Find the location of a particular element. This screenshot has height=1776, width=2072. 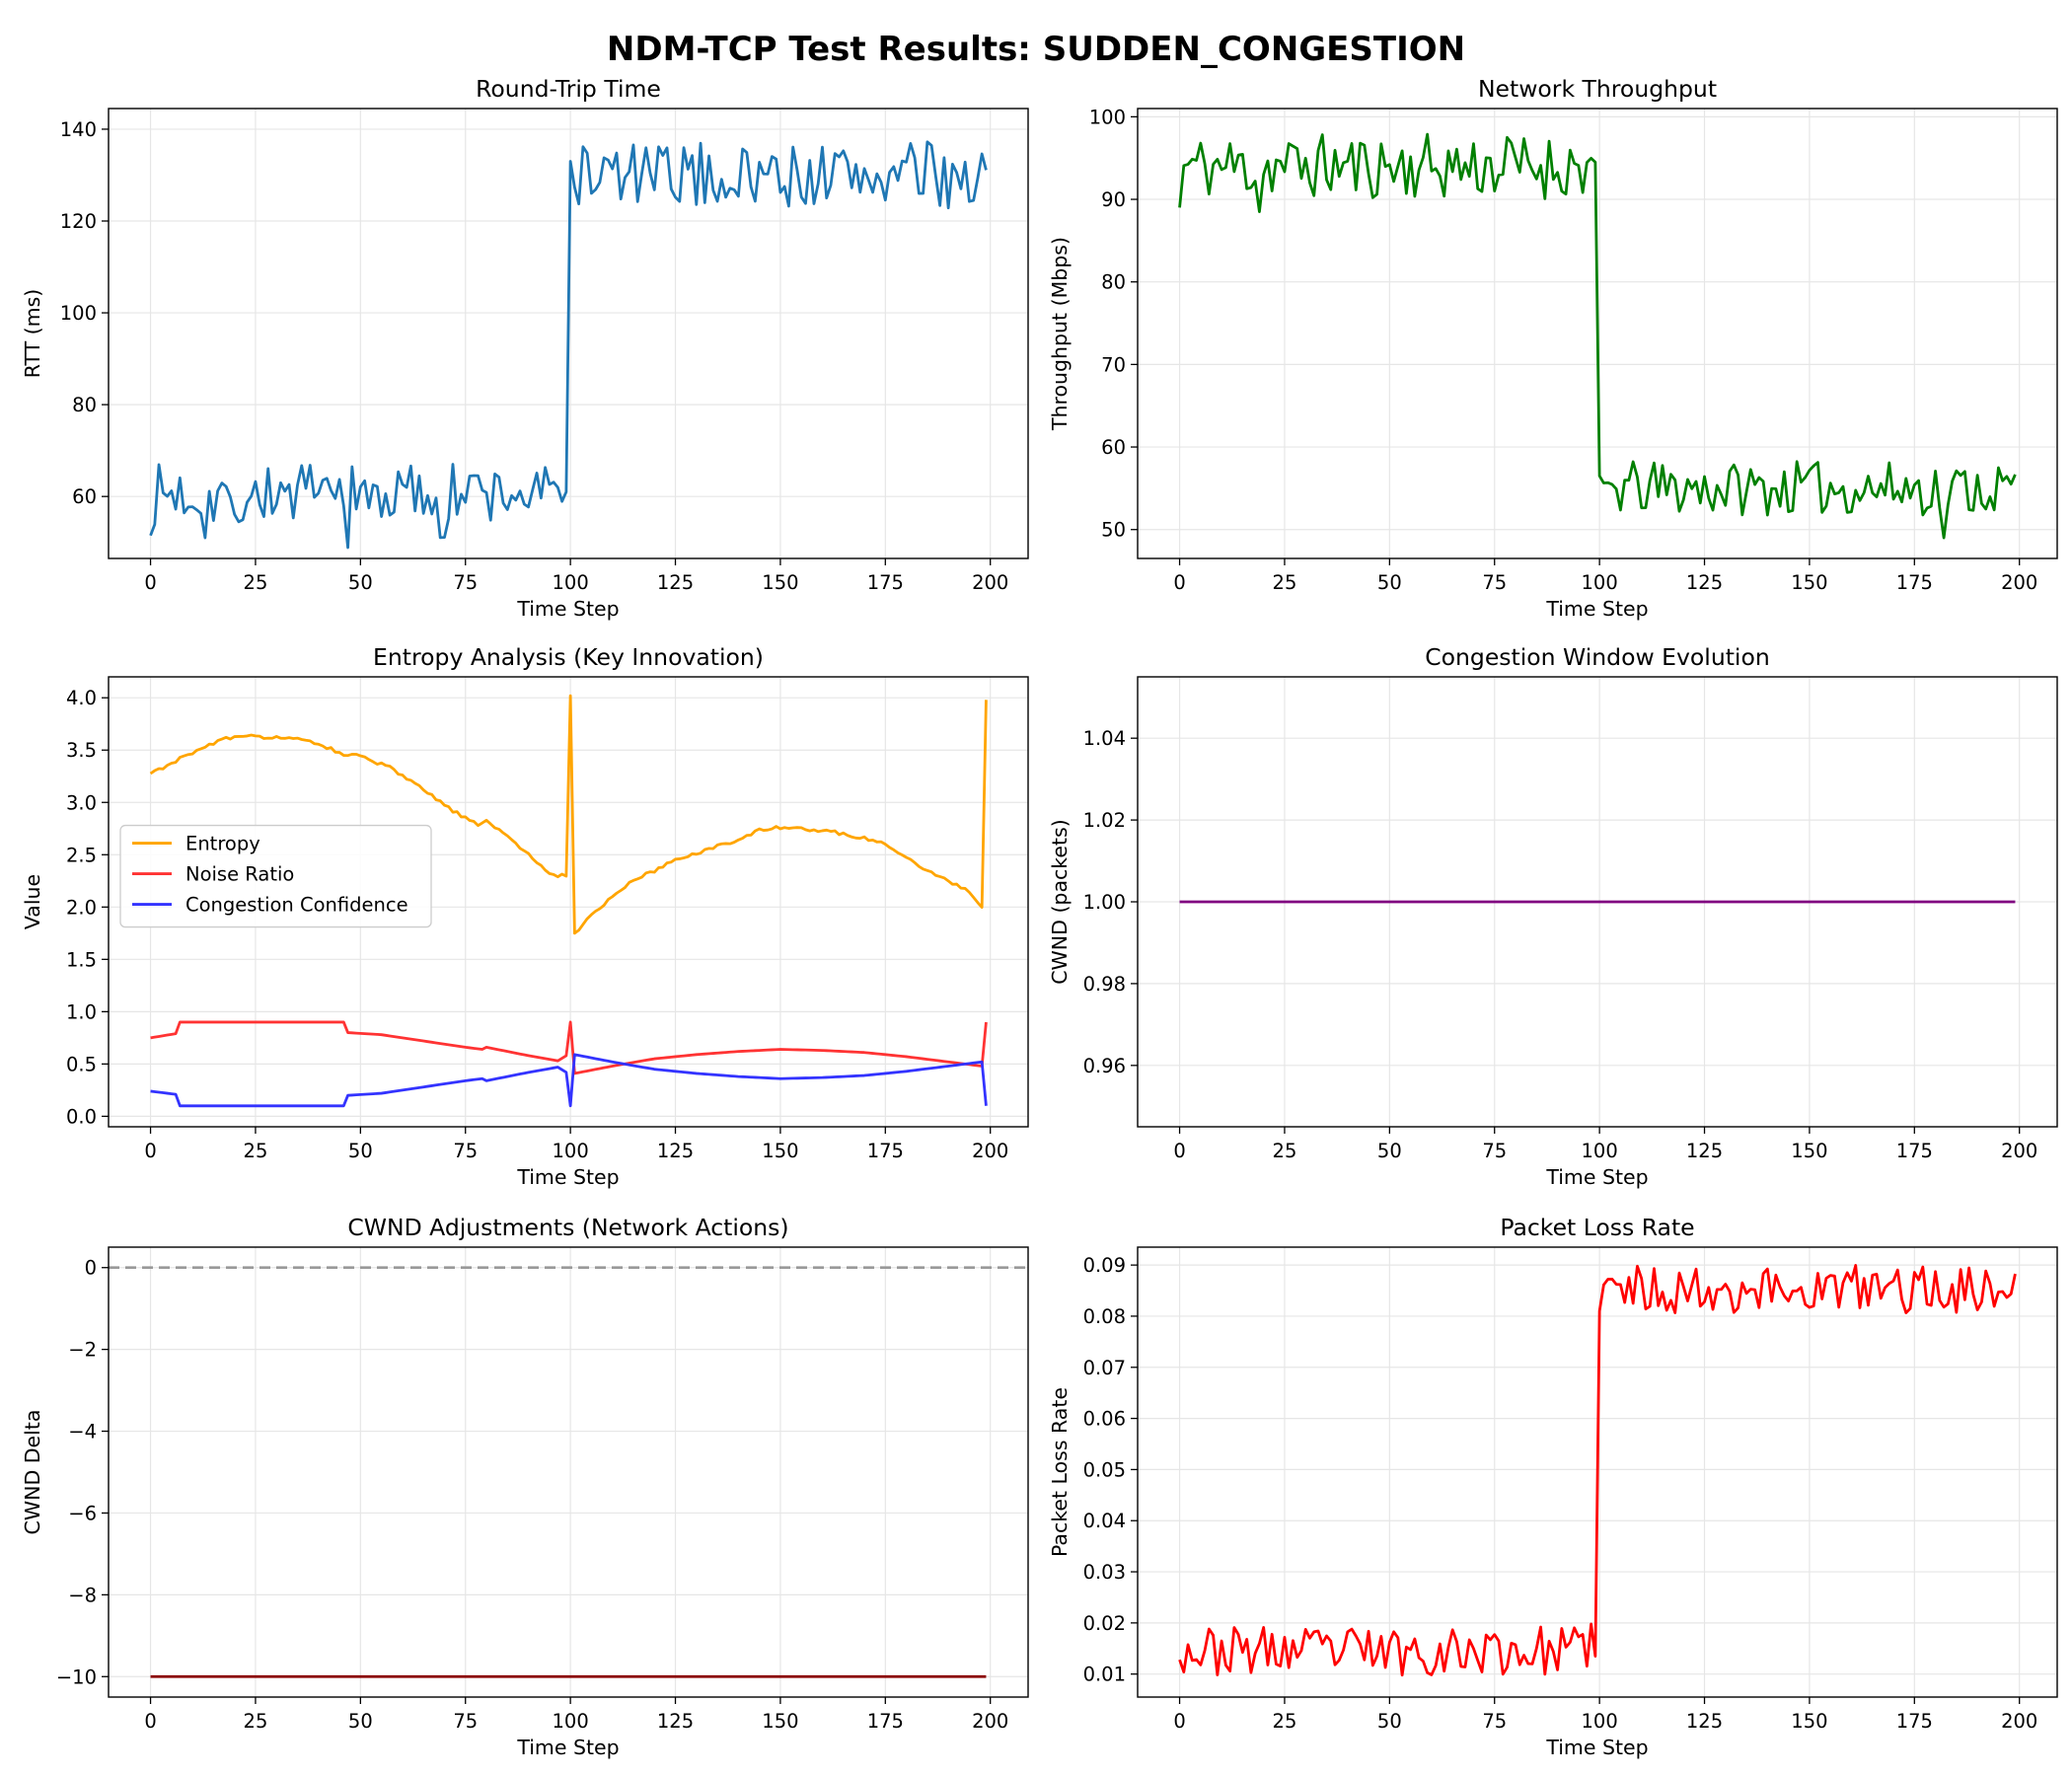

y-tick-label: 4.0 is located at coordinates (81, 698).